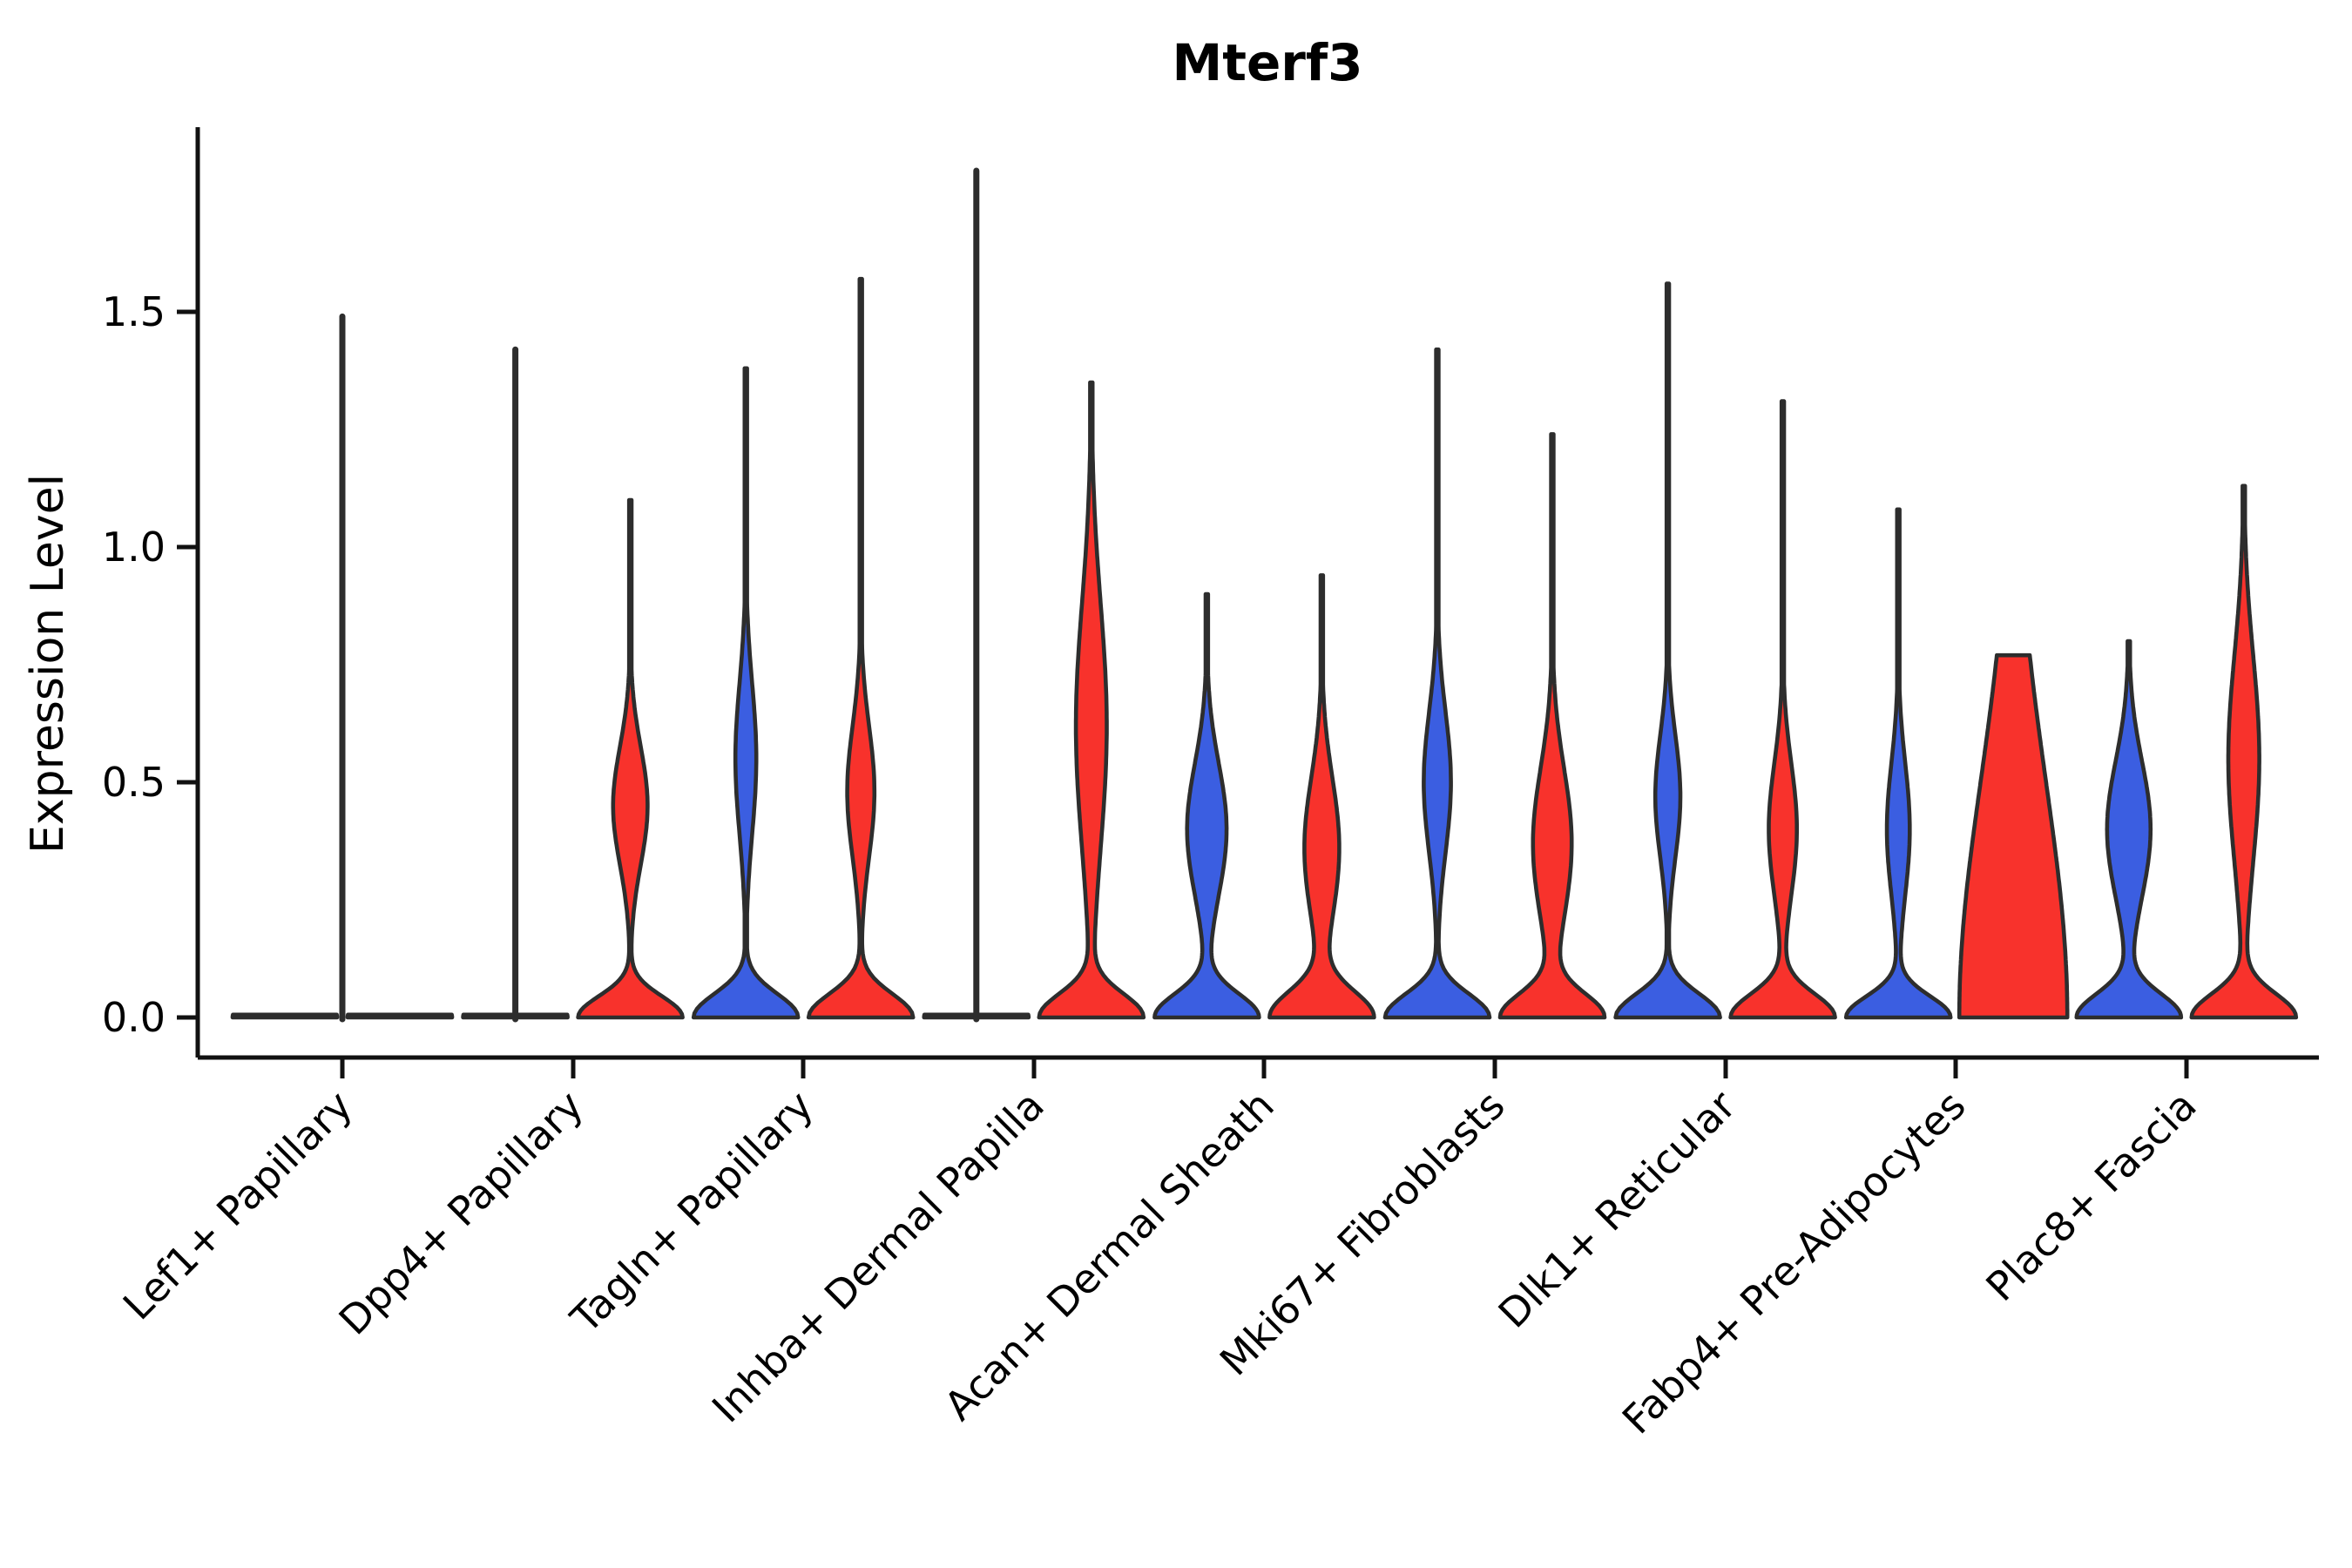 The width and height of the screenshot is (2352, 1568). What do you see at coordinates (461, 1213) in the screenshot?
I see `x-tick-label-dpp4: Dpp4+ Papillary` at bounding box center [461, 1213].